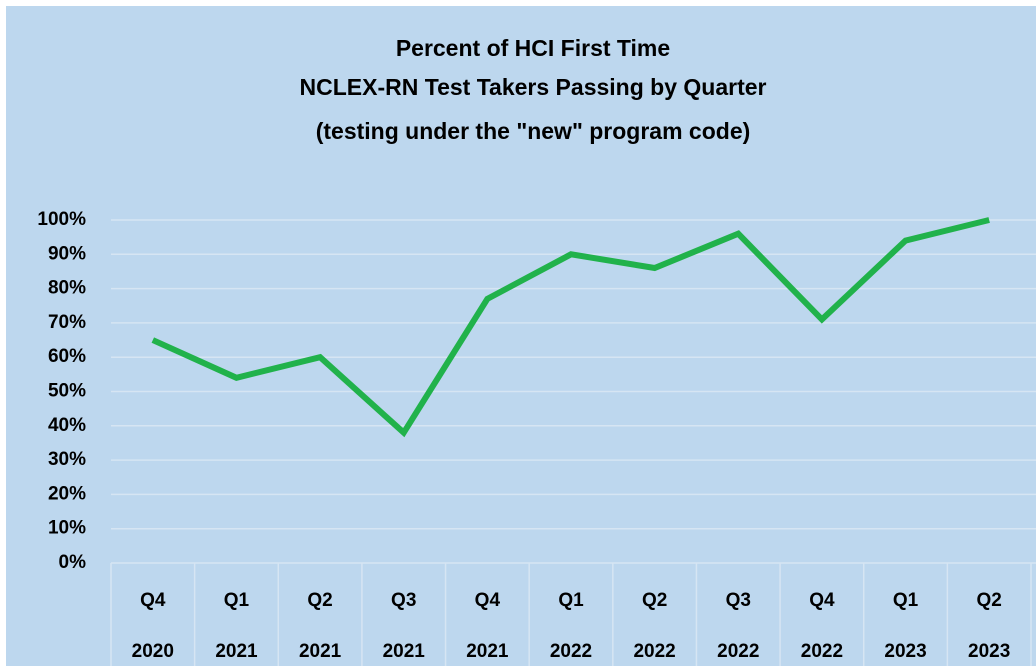 The width and height of the screenshot is (1036, 666). Describe the element at coordinates (67, 322) in the screenshot. I see `y-tick-label: 70%` at that location.